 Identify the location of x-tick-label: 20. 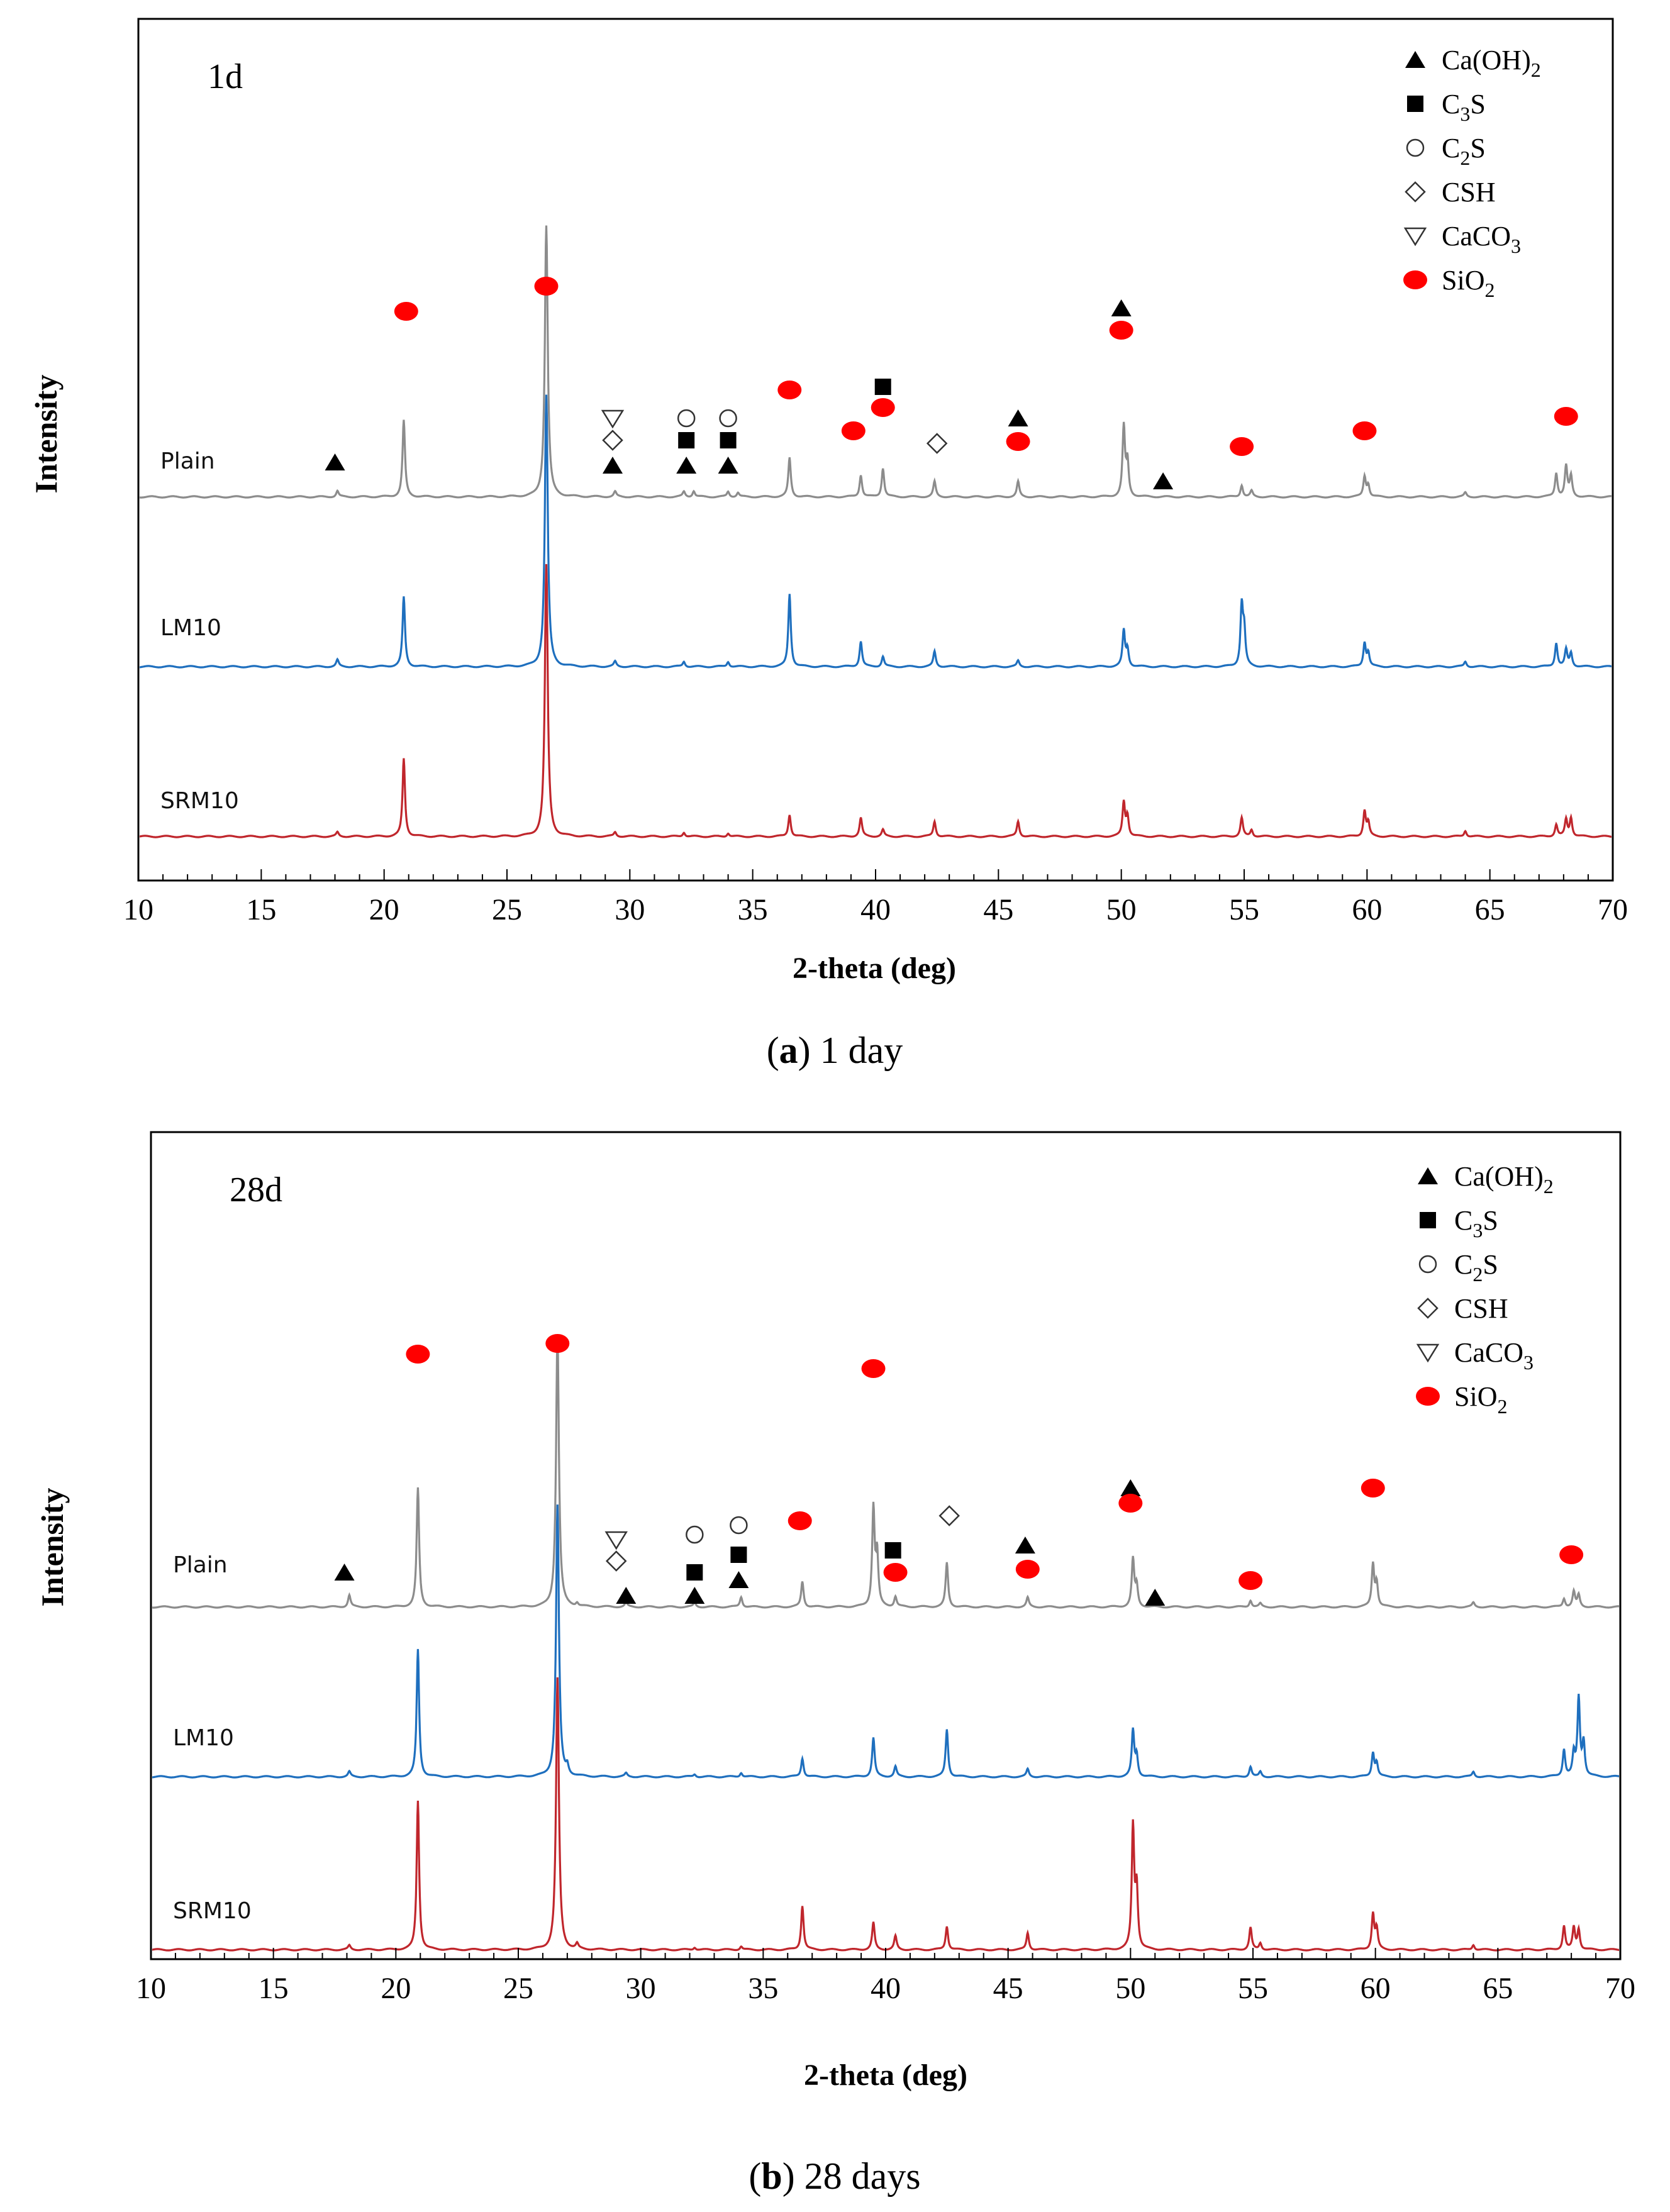
(396, 1988).